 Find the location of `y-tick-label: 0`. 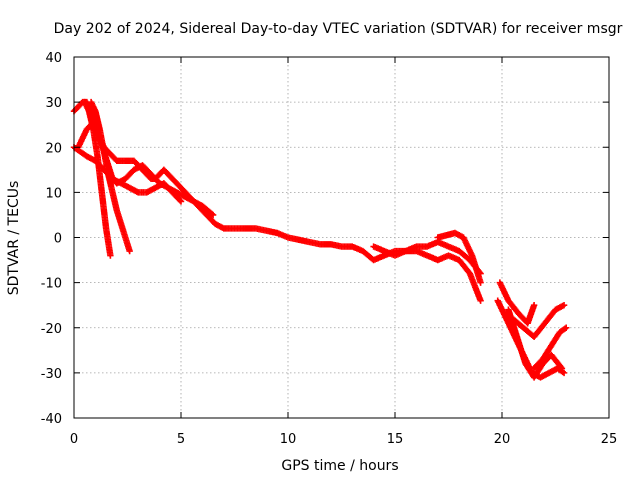

y-tick-label: 0 is located at coordinates (58, 239).